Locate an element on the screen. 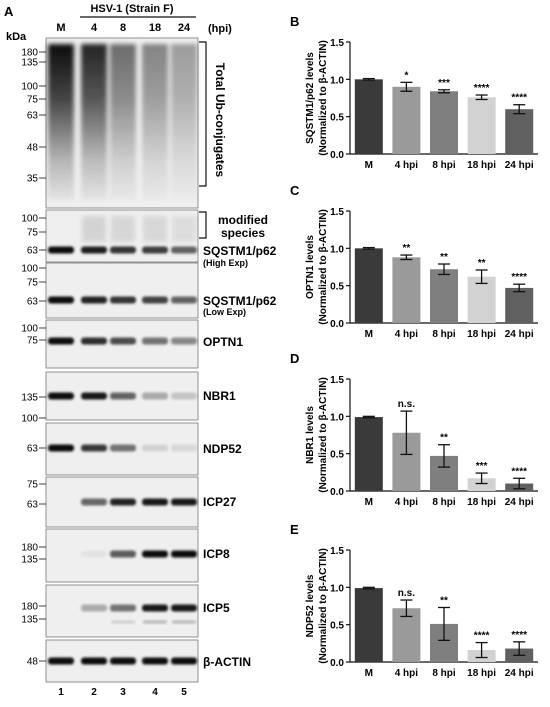 The width and height of the screenshot is (550, 707). lane-header: 24 is located at coordinates (184, 28).